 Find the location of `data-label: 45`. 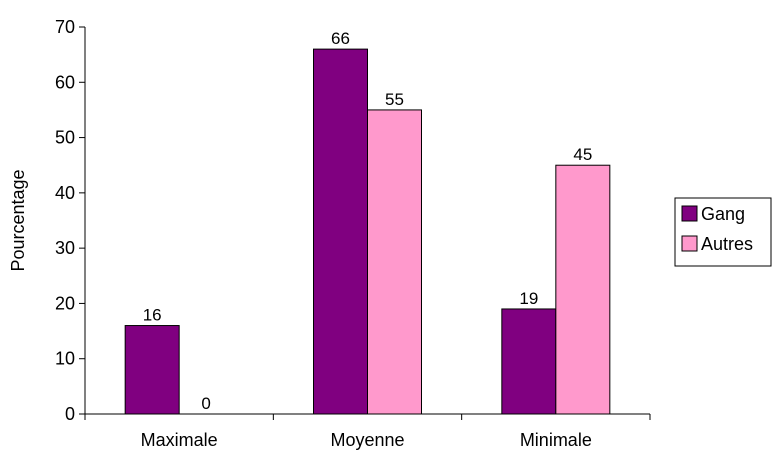

data-label: 45 is located at coordinates (582, 154).